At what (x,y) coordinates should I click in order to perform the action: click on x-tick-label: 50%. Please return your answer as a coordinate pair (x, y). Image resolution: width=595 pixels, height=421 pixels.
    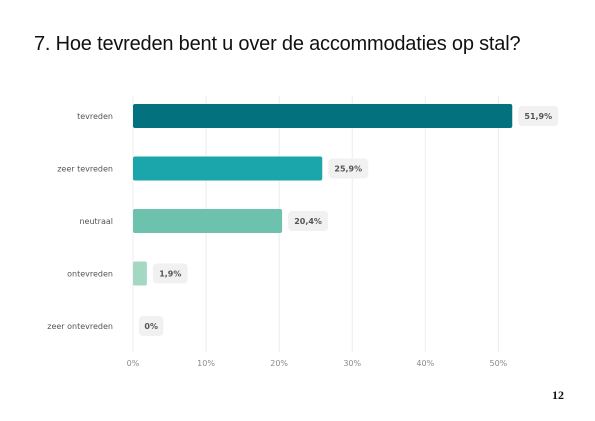
    Looking at the image, I should click on (498, 363).